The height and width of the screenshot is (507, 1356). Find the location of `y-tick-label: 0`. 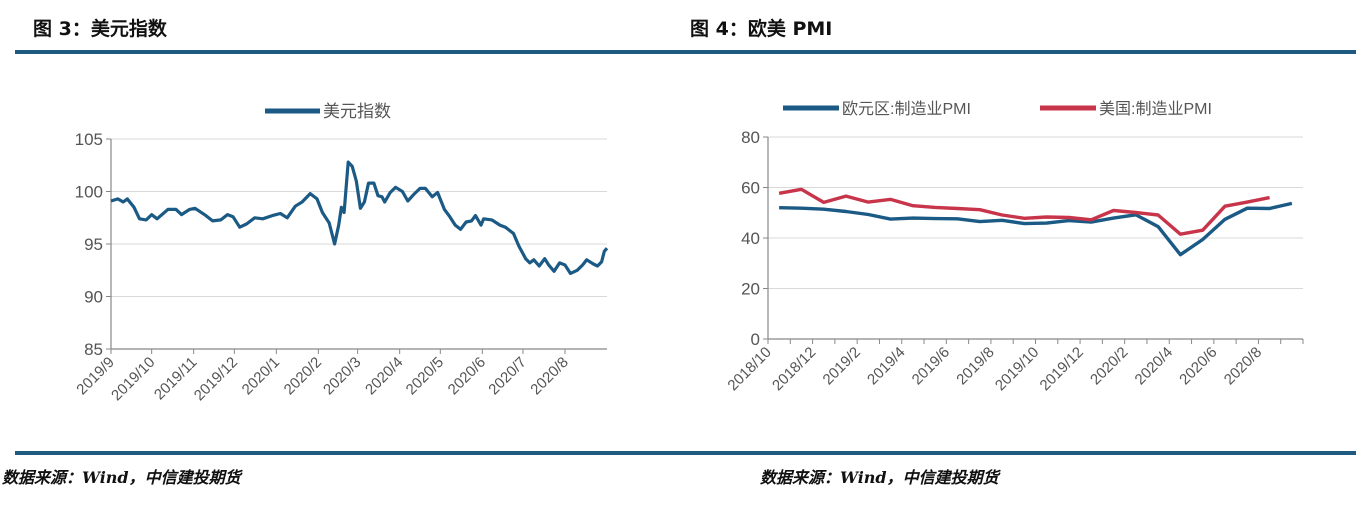

y-tick-label: 0 is located at coordinates (755, 339).